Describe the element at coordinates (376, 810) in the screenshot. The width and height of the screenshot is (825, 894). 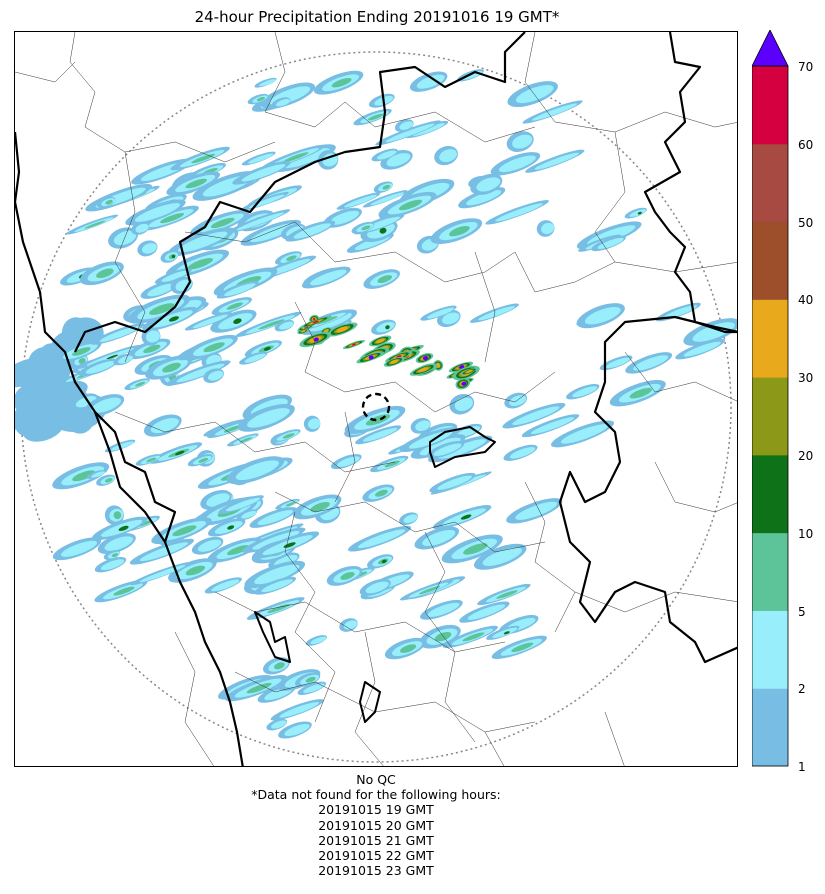
I see `missing-hour: 20191015 19 GMT` at that location.